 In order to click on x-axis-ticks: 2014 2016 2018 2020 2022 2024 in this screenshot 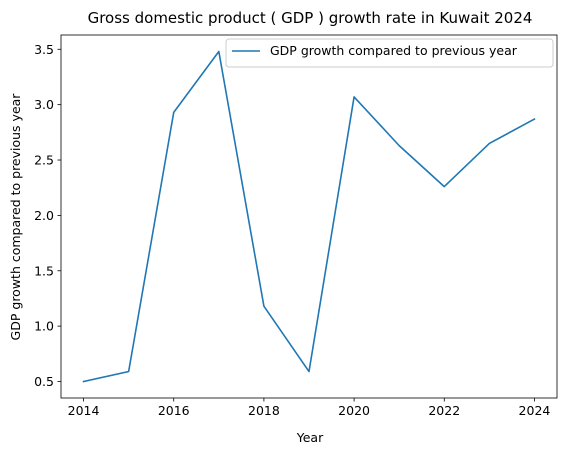, I will do `click(309, 408)`.